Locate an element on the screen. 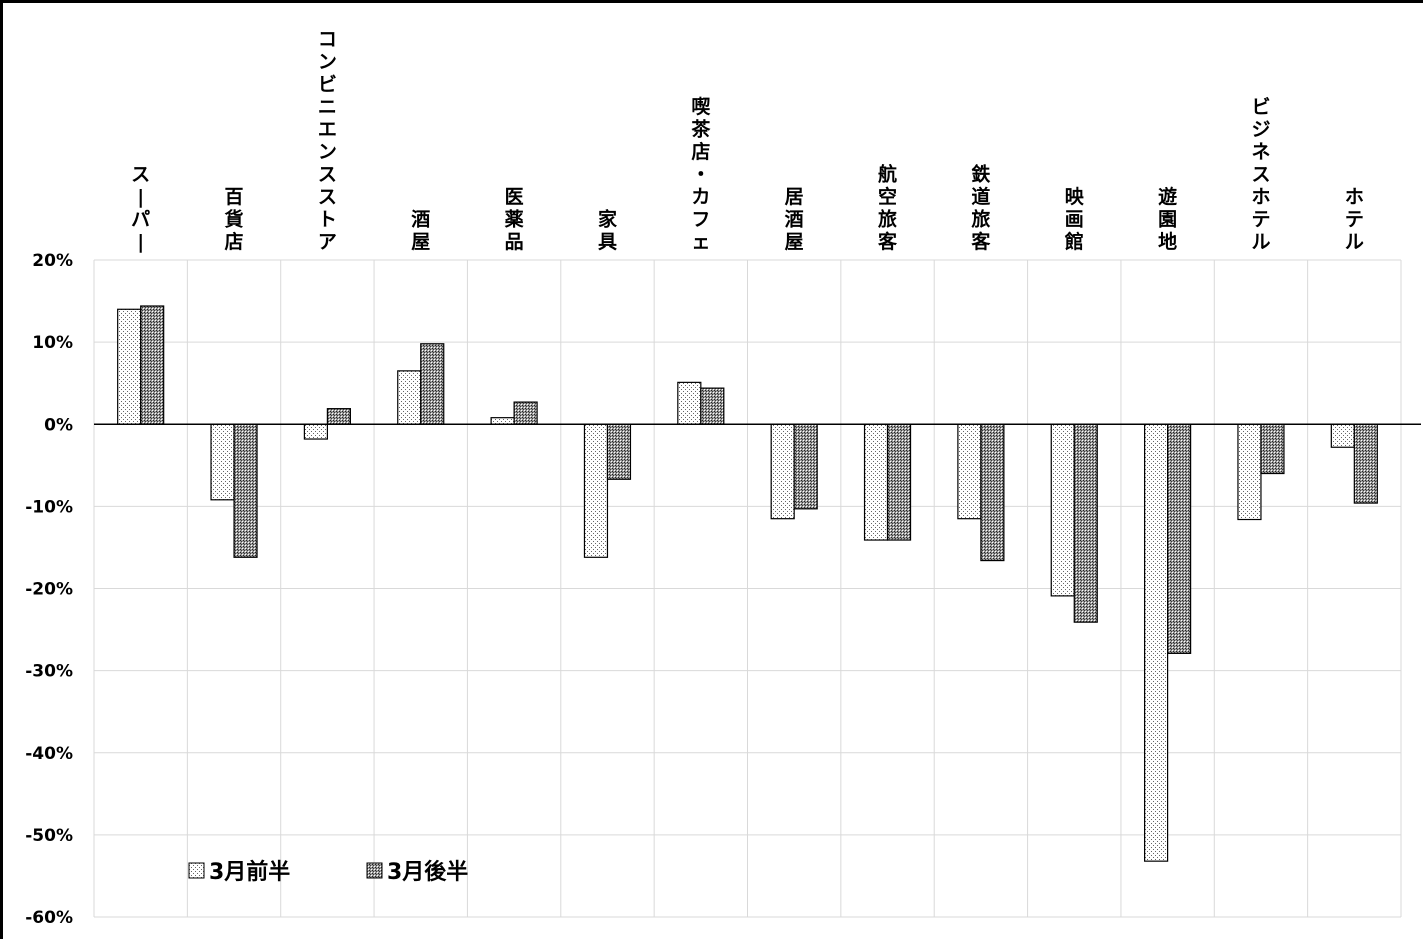  bar-3月前半-百貨店 is located at coordinates (222, 462).